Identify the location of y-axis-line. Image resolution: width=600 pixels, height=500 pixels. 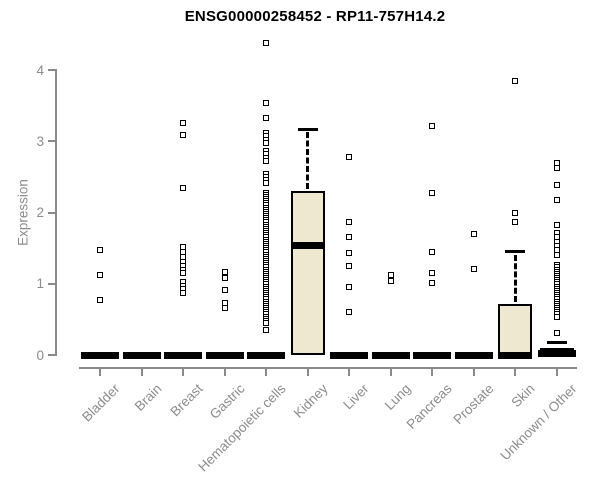
(56, 212).